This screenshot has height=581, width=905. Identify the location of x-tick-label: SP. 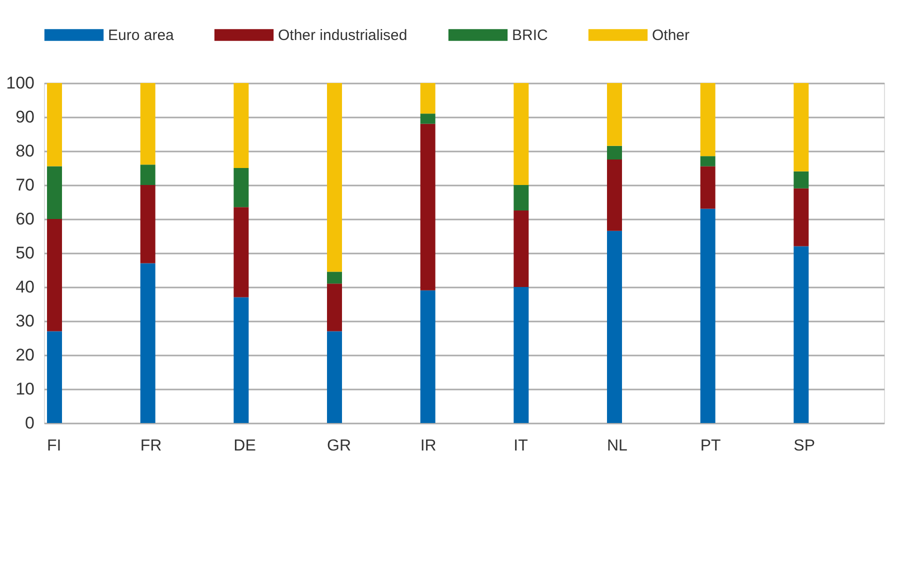
(805, 446).